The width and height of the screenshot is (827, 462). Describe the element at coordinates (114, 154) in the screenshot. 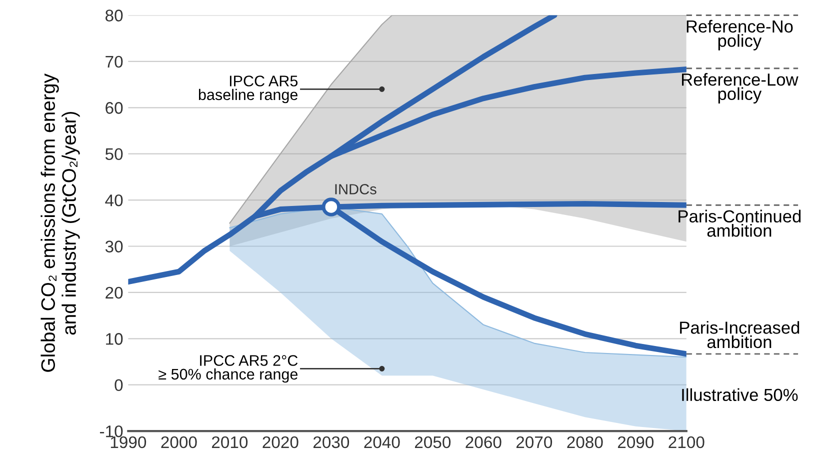

I see `y-tick-label: 50` at that location.